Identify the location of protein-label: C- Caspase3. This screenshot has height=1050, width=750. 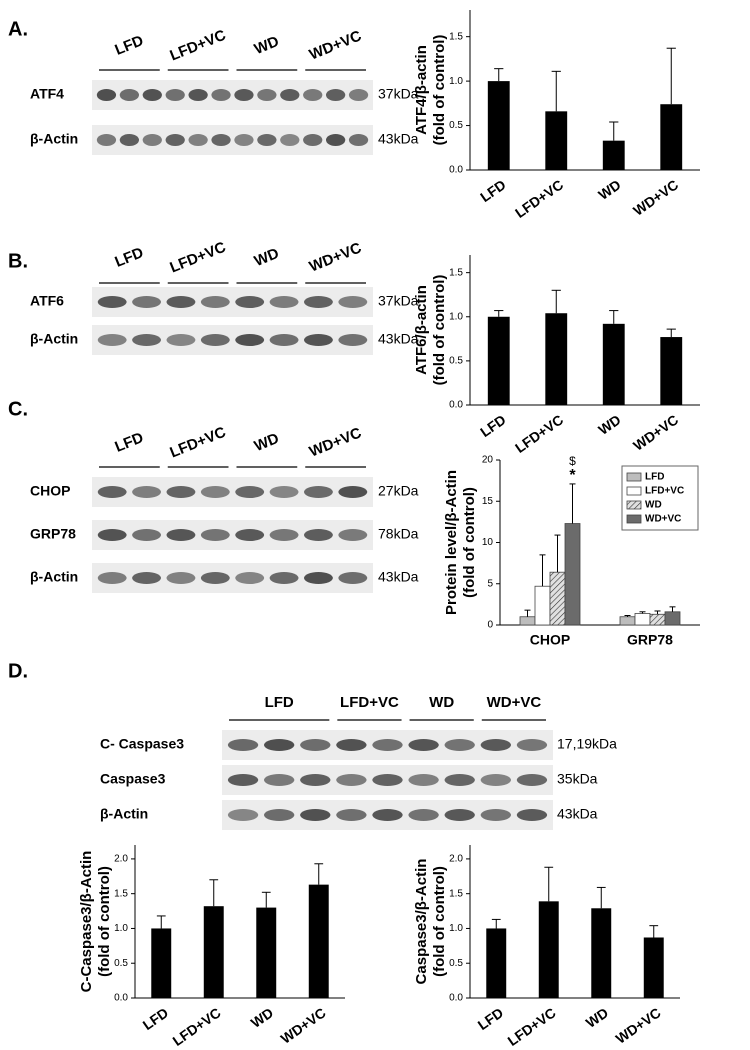
(142, 744).